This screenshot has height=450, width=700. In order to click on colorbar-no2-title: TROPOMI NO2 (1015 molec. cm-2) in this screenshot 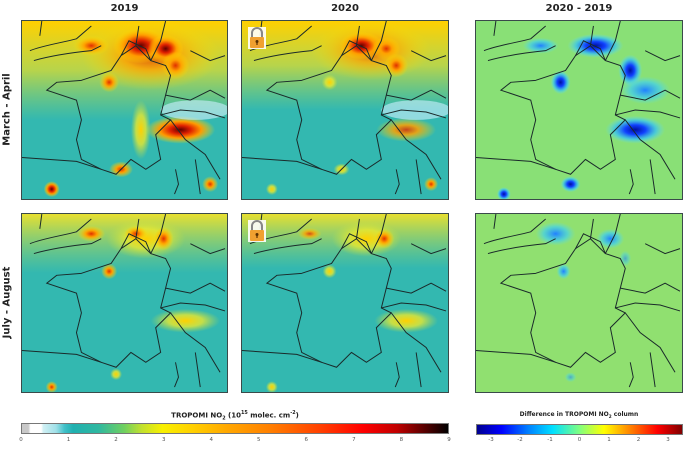, I will do `click(235, 416)`.